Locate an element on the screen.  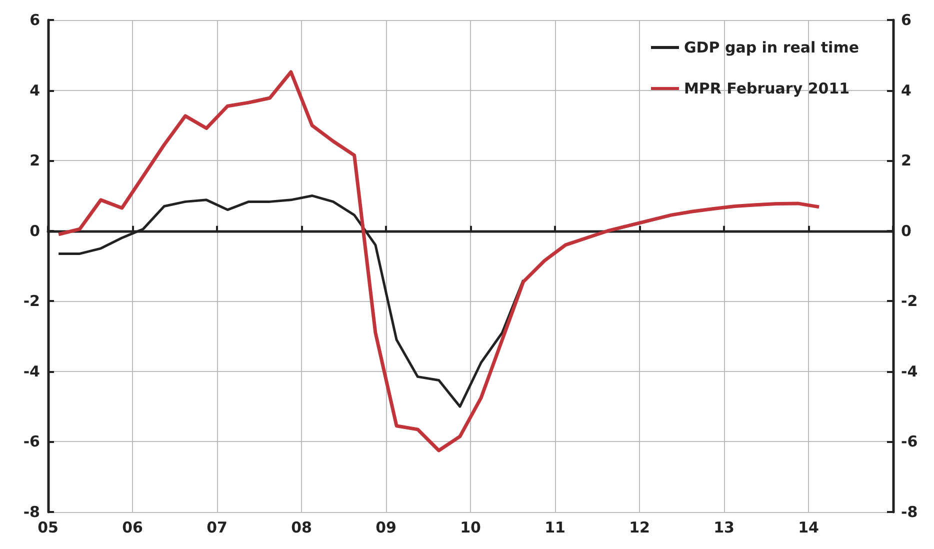
x-tick-label: 14 is located at coordinates (808, 527).